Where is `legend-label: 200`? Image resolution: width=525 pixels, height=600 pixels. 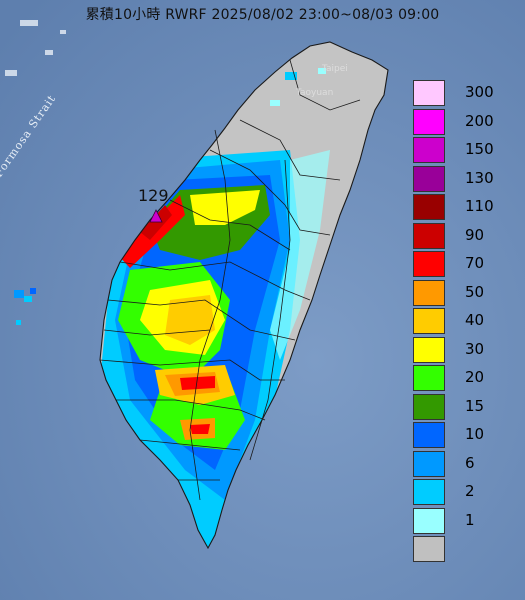 legend-label: 200 is located at coordinates (479, 120).